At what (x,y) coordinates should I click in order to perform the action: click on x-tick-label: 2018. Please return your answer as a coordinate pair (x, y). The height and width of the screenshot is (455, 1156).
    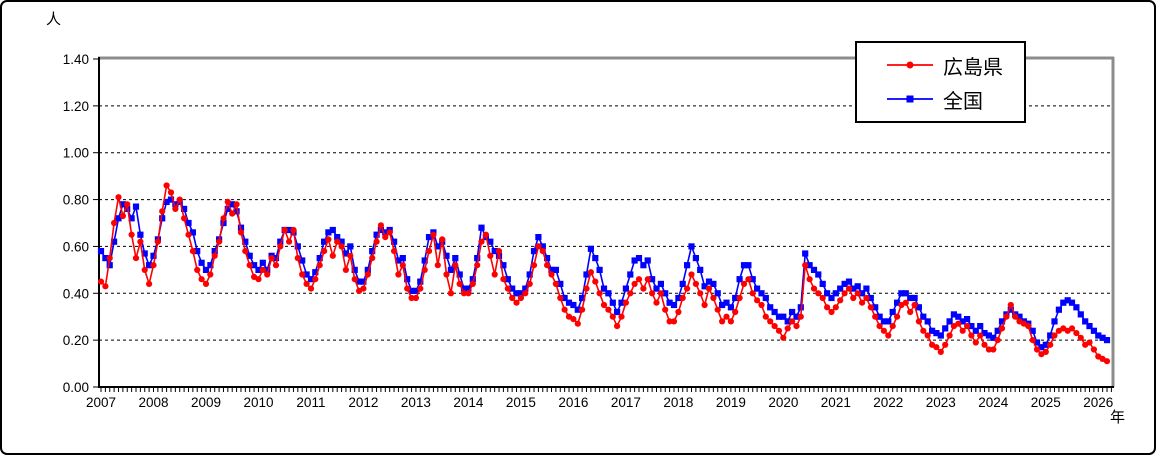
    Looking at the image, I should click on (678, 402).